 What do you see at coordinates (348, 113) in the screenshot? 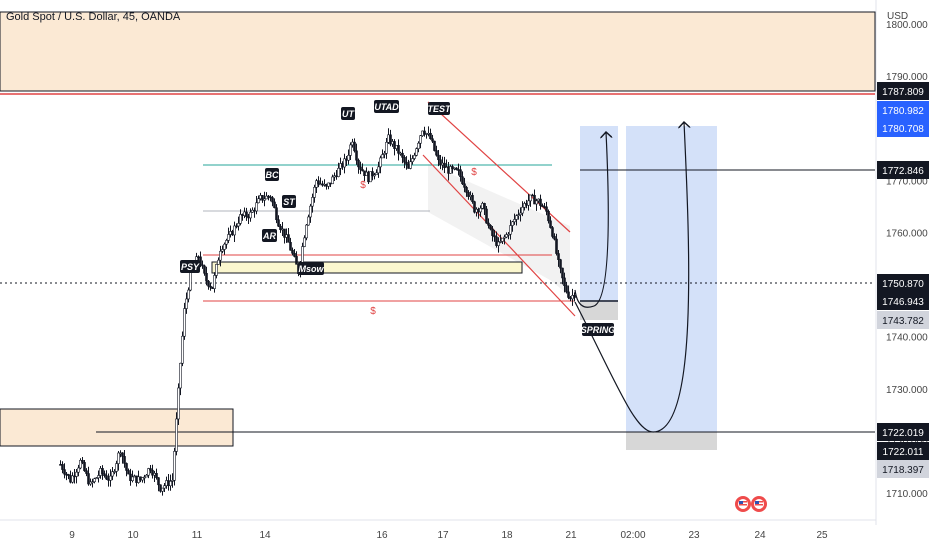
I see `label-ut: UT` at bounding box center [348, 113].